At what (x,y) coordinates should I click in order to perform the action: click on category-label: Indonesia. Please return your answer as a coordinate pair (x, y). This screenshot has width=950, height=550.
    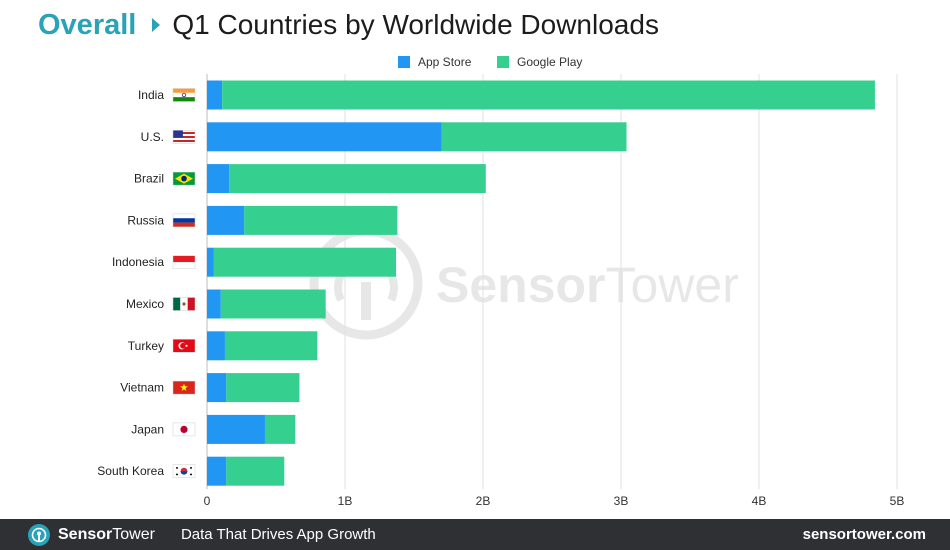
    Looking at the image, I should click on (138, 262).